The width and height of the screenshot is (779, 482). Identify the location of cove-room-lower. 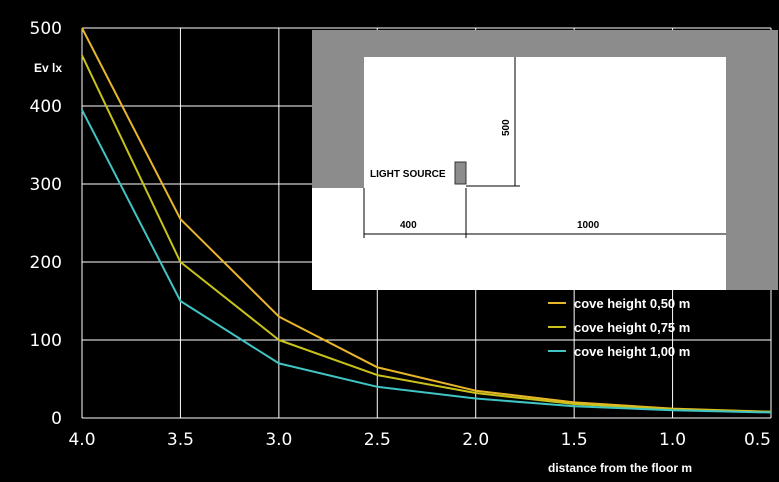
(519, 239).